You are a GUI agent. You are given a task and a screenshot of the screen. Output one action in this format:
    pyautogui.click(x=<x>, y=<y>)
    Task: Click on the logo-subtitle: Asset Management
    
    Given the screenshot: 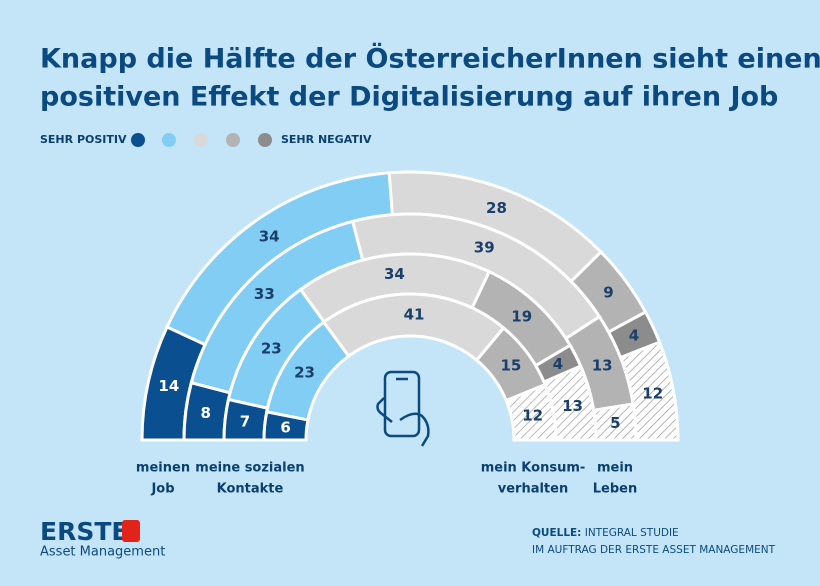 What is the action you would take?
    pyautogui.click(x=102, y=552)
    